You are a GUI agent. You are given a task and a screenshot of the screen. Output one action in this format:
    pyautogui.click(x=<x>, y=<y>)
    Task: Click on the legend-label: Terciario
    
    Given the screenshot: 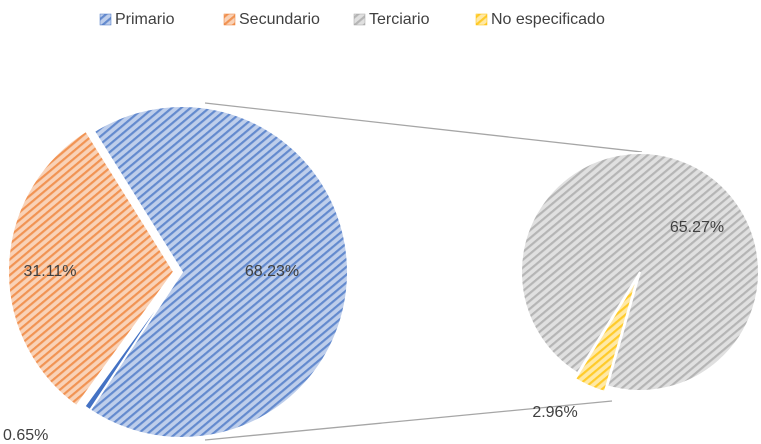 What is the action you would take?
    pyautogui.click(x=399, y=19)
    